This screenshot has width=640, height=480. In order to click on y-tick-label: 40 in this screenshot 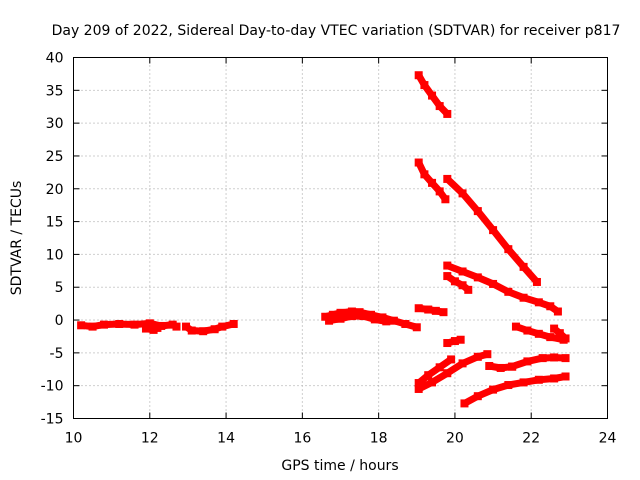, I will do `click(55, 59)`.